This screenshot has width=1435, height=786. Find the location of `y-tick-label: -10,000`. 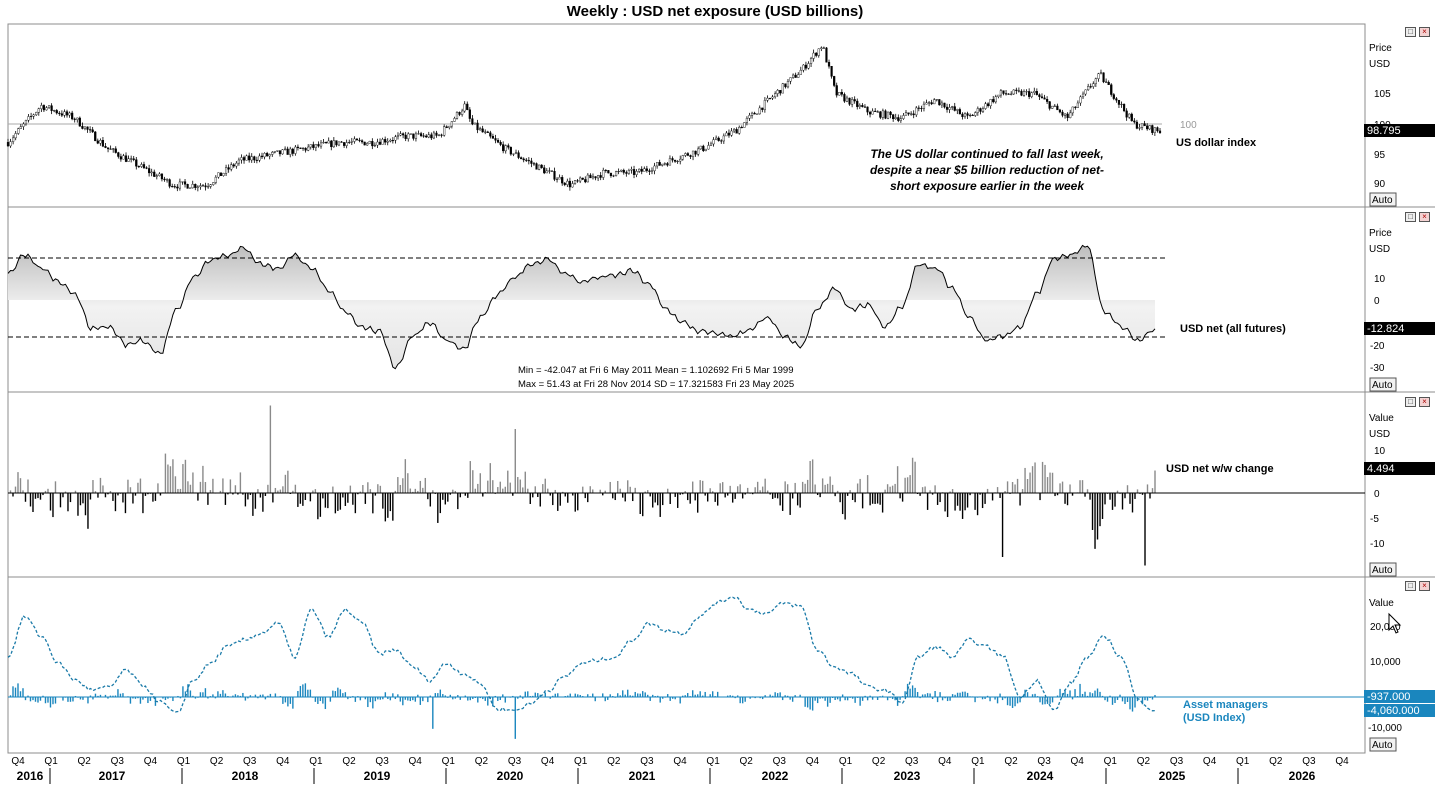

y-tick-label: -10,000 is located at coordinates (1385, 728).